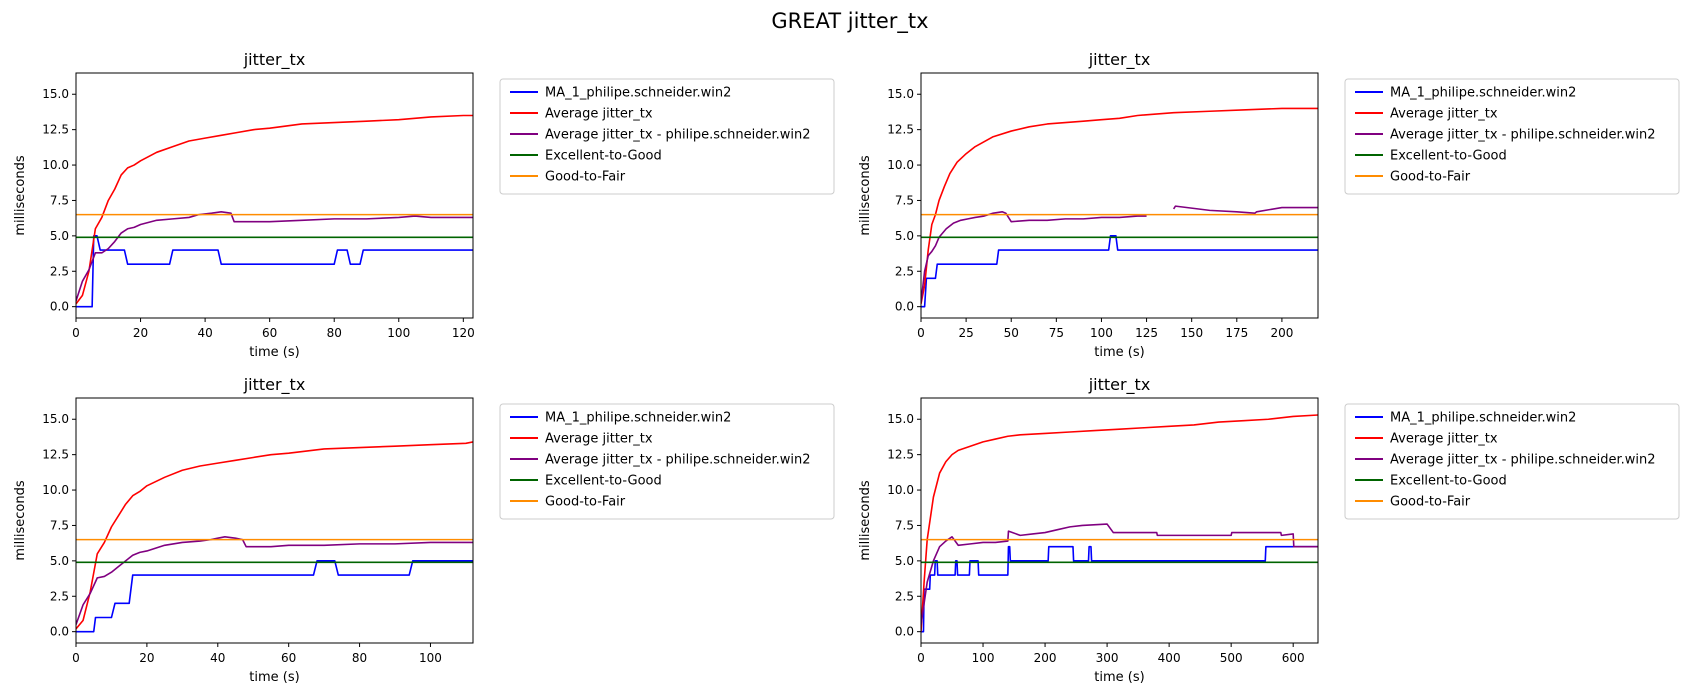 The image size is (1700, 700). Describe the element at coordinates (1011, 333) in the screenshot. I see `x-tick-label: 50` at that location.